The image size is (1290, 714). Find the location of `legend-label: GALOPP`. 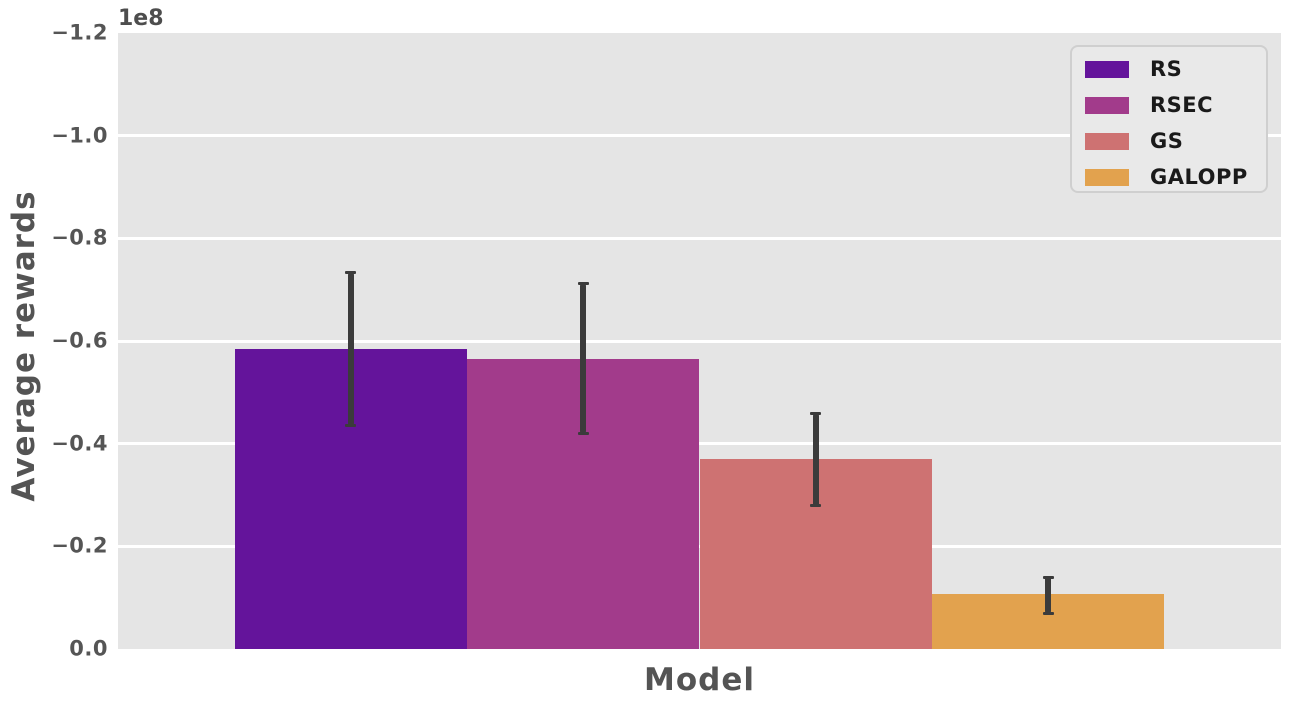

legend-label: GALOPP is located at coordinates (1199, 176).